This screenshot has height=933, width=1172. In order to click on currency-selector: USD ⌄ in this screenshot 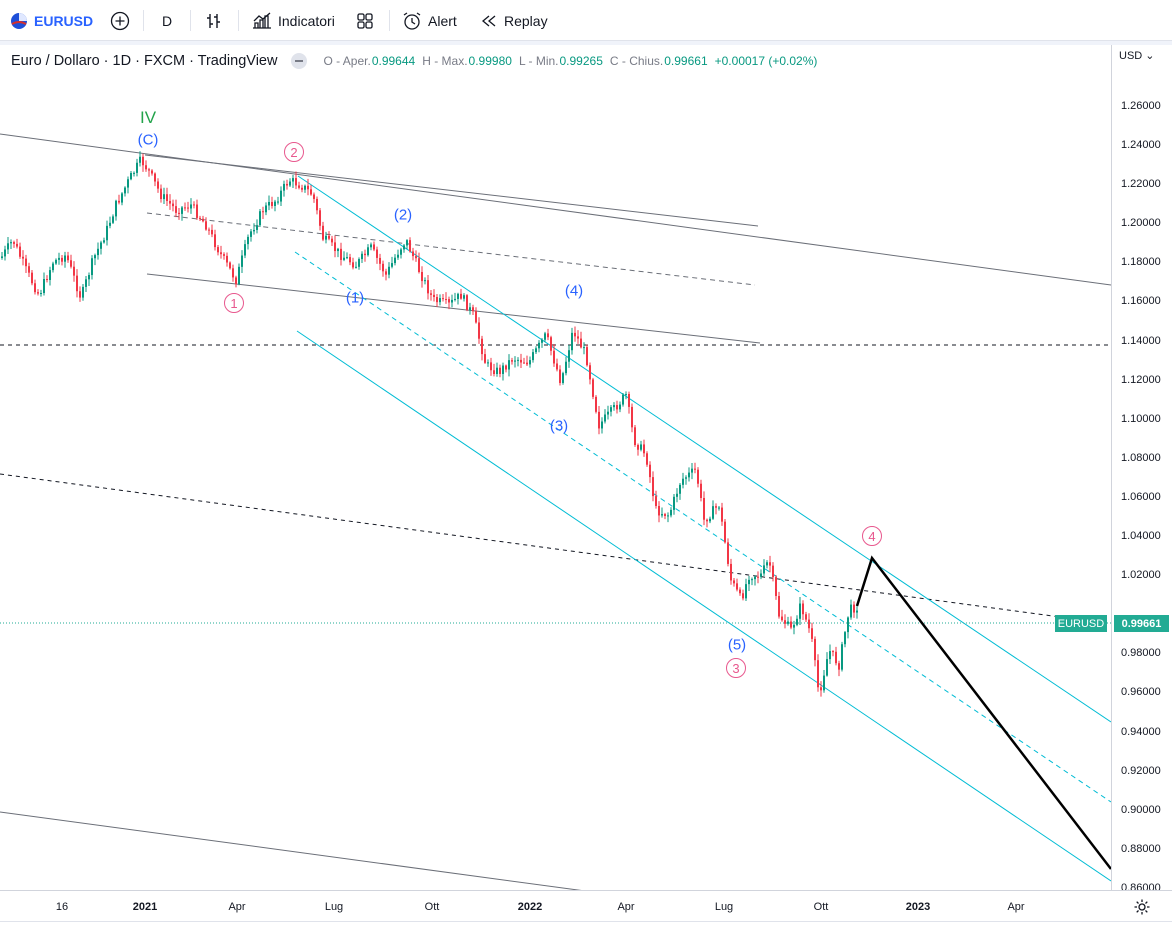, I will do `click(1137, 55)`.